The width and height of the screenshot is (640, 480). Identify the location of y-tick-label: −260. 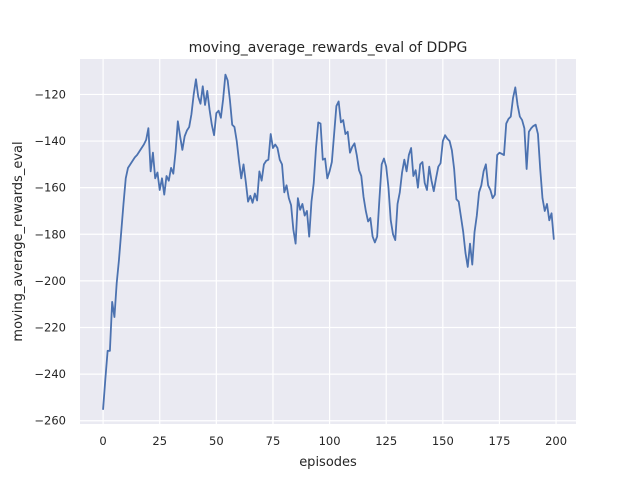
(50, 421).